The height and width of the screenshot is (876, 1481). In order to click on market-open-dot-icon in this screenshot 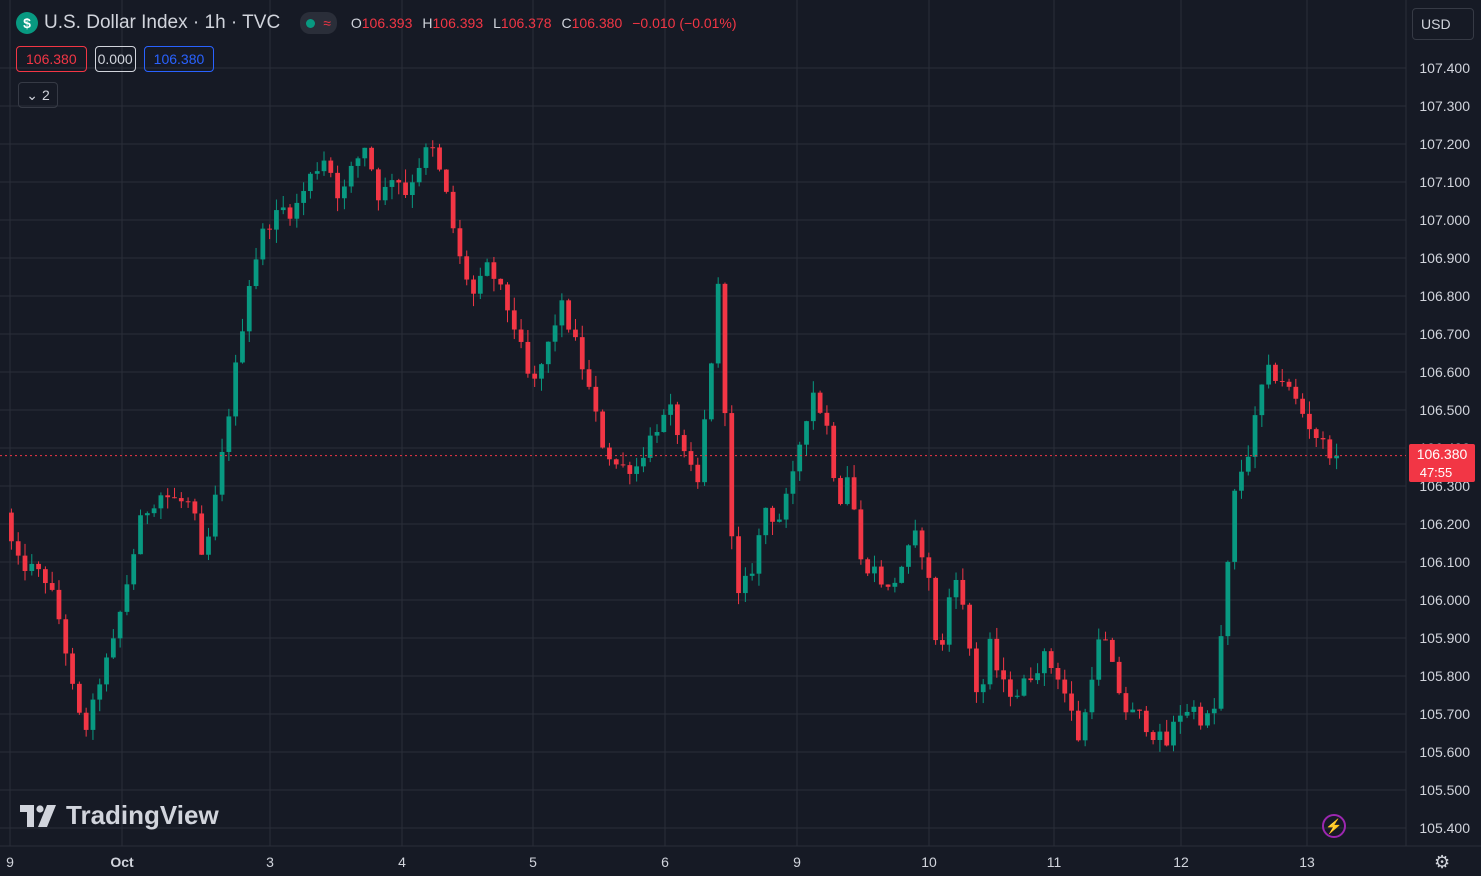, I will do `click(311, 23)`.